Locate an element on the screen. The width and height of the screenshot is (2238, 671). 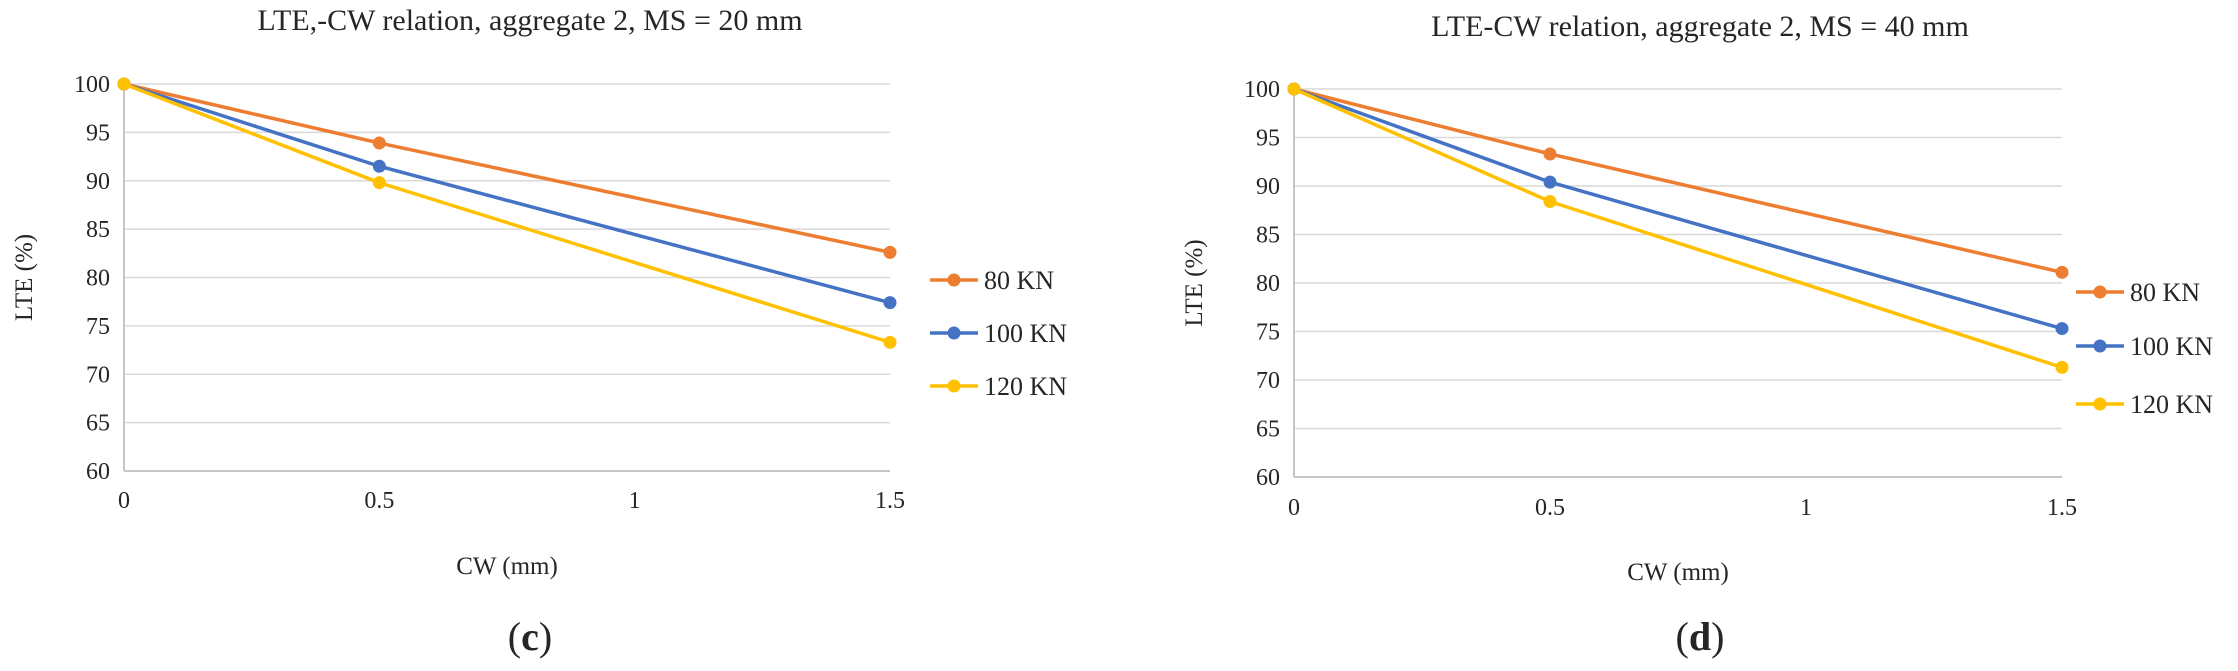
panel-label-letter: d is located at coordinates (1700, 636).